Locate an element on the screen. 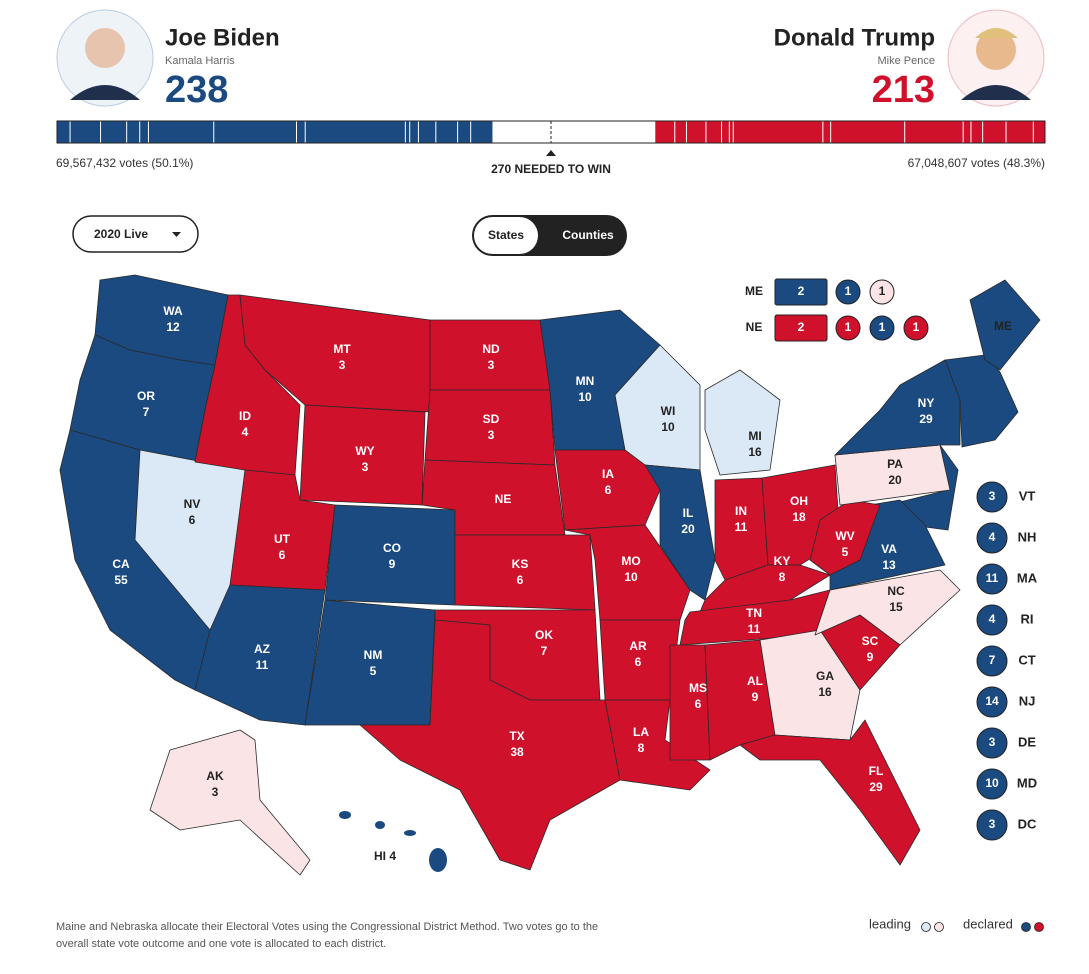 The height and width of the screenshot is (974, 1089). state-votes: 7 is located at coordinates (544, 651).